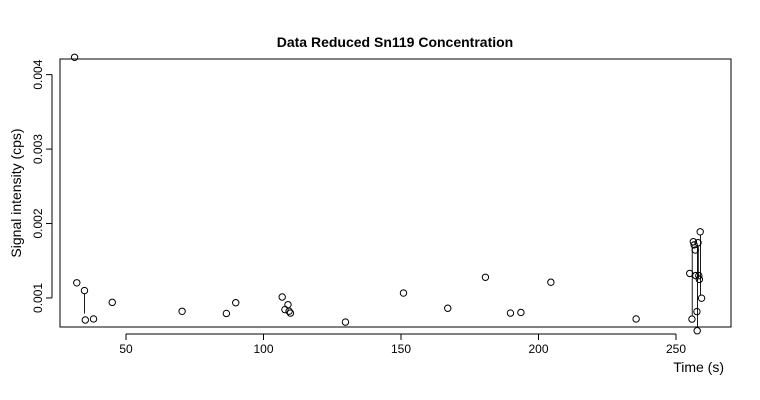 The width and height of the screenshot is (760, 400). I want to click on y-tick-label: 0.003, so click(38, 149).